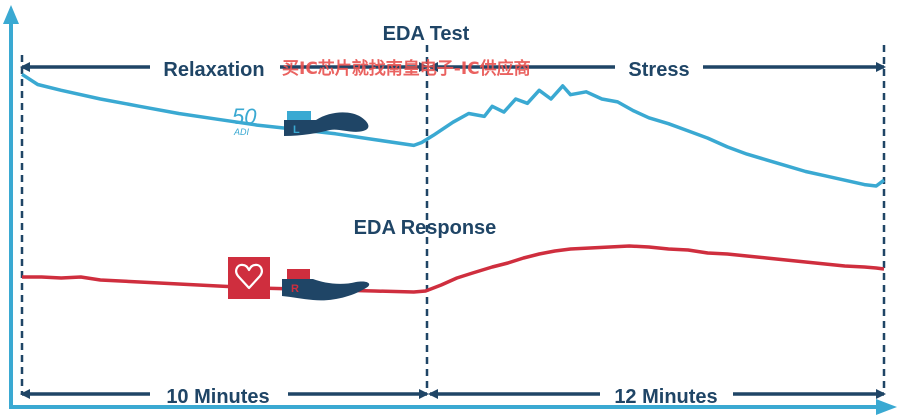  What do you see at coordinates (425, 228) in the screenshot?
I see `response-label: EDA Response` at bounding box center [425, 228].